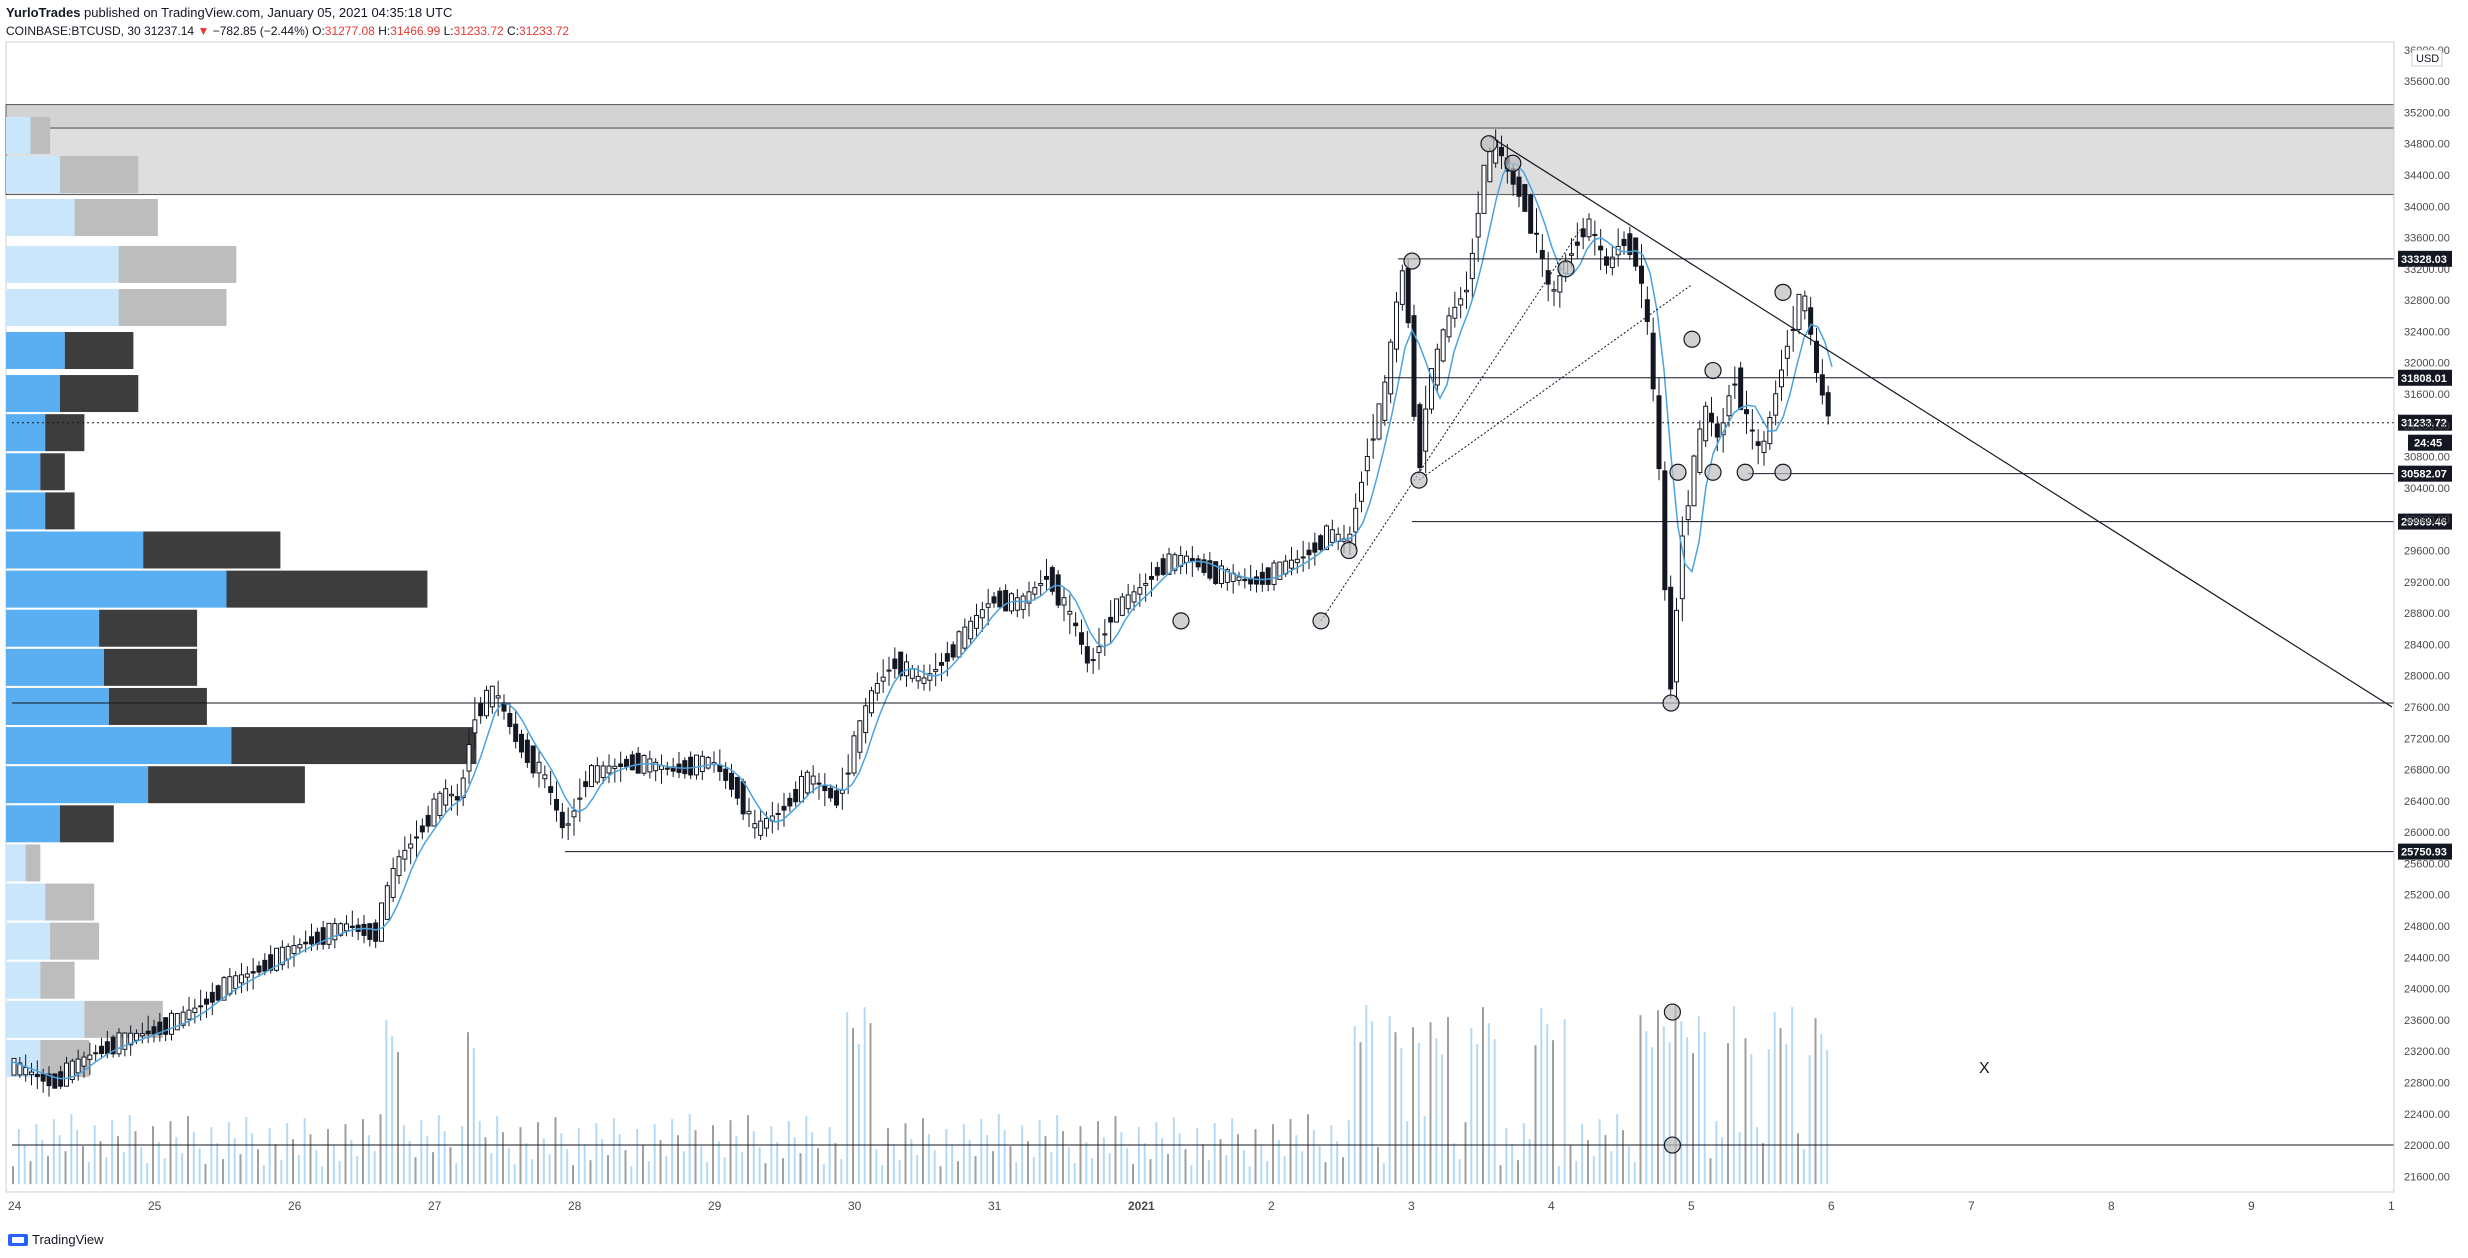 This screenshot has width=2468, height=1258. Describe the element at coordinates (2427, 58) in the screenshot. I see `currency-box` at that location.